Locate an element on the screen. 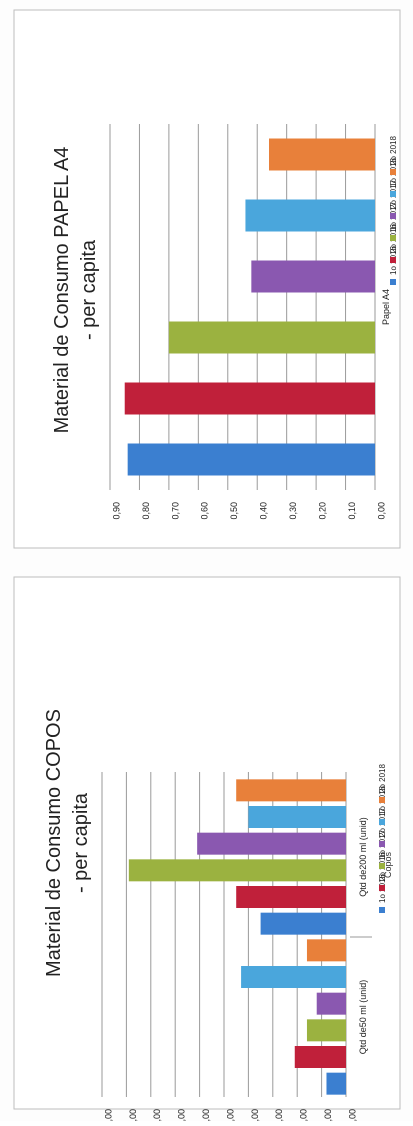  y-tick-label: 15,00 is located at coordinates (279, 1115).